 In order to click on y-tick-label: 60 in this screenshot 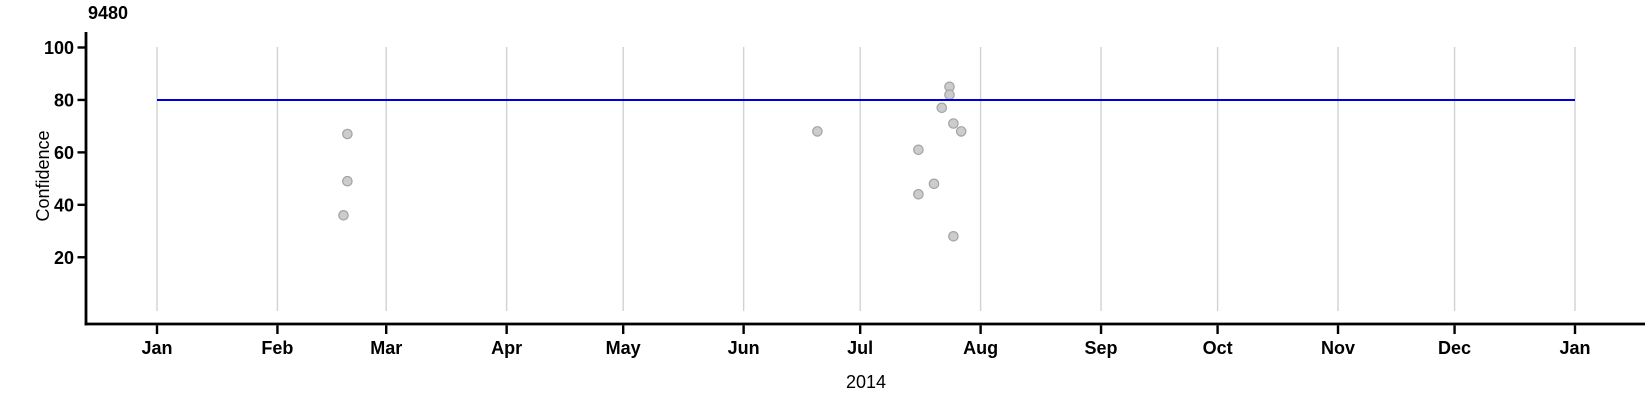, I will do `click(64, 153)`.